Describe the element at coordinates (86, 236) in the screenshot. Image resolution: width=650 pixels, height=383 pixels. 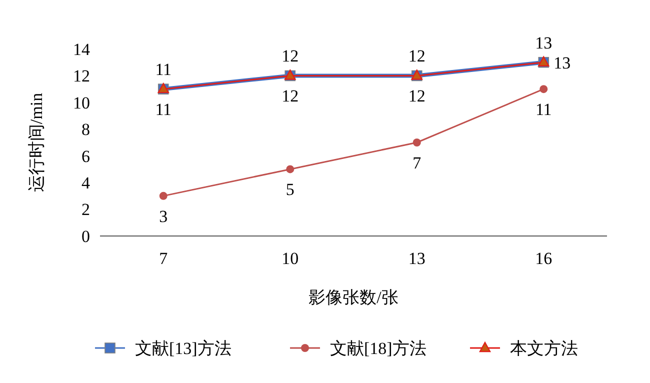
I see `y-tick-label: 0` at that location.